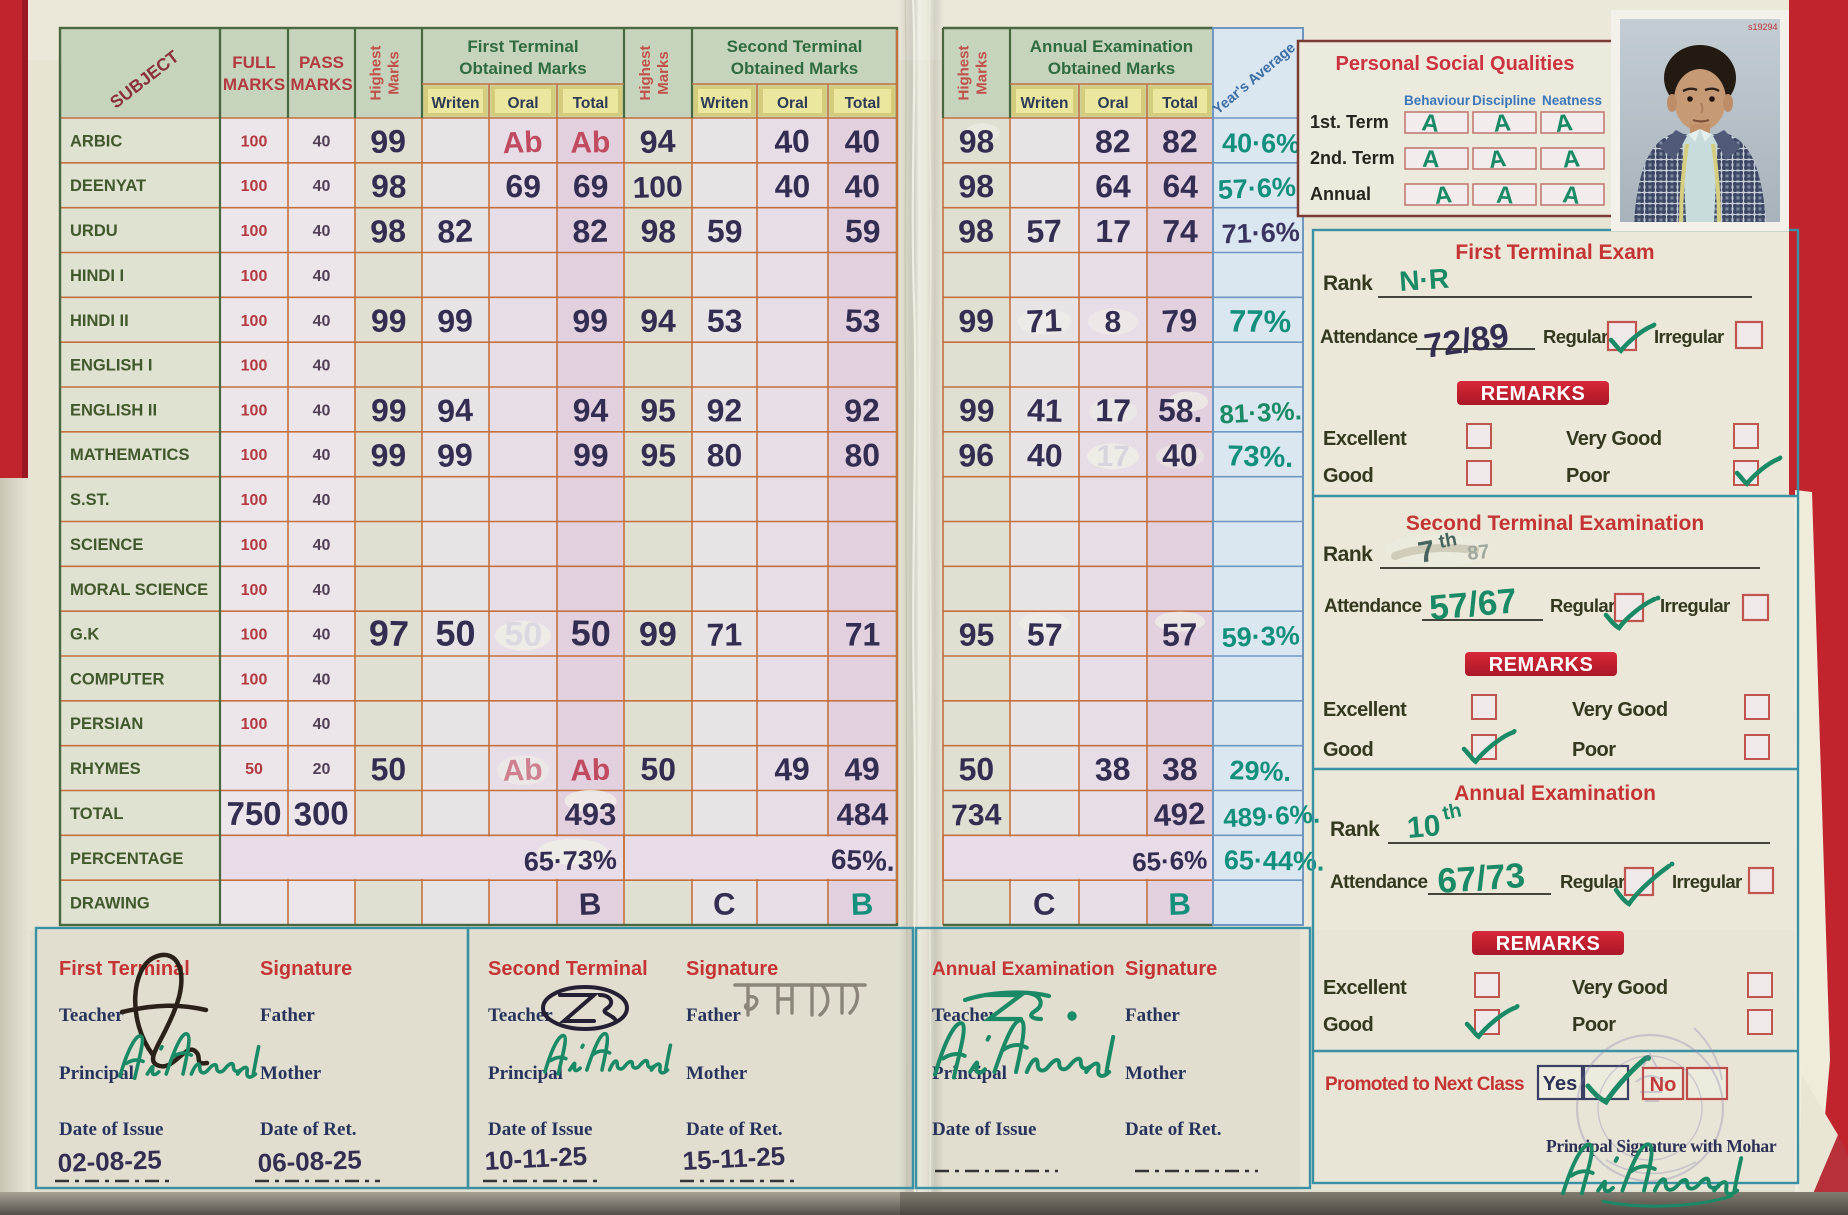 The image size is (1848, 1215). Describe the element at coordinates (388, 769) in the screenshot. I see `svg-text: 50` at that location.